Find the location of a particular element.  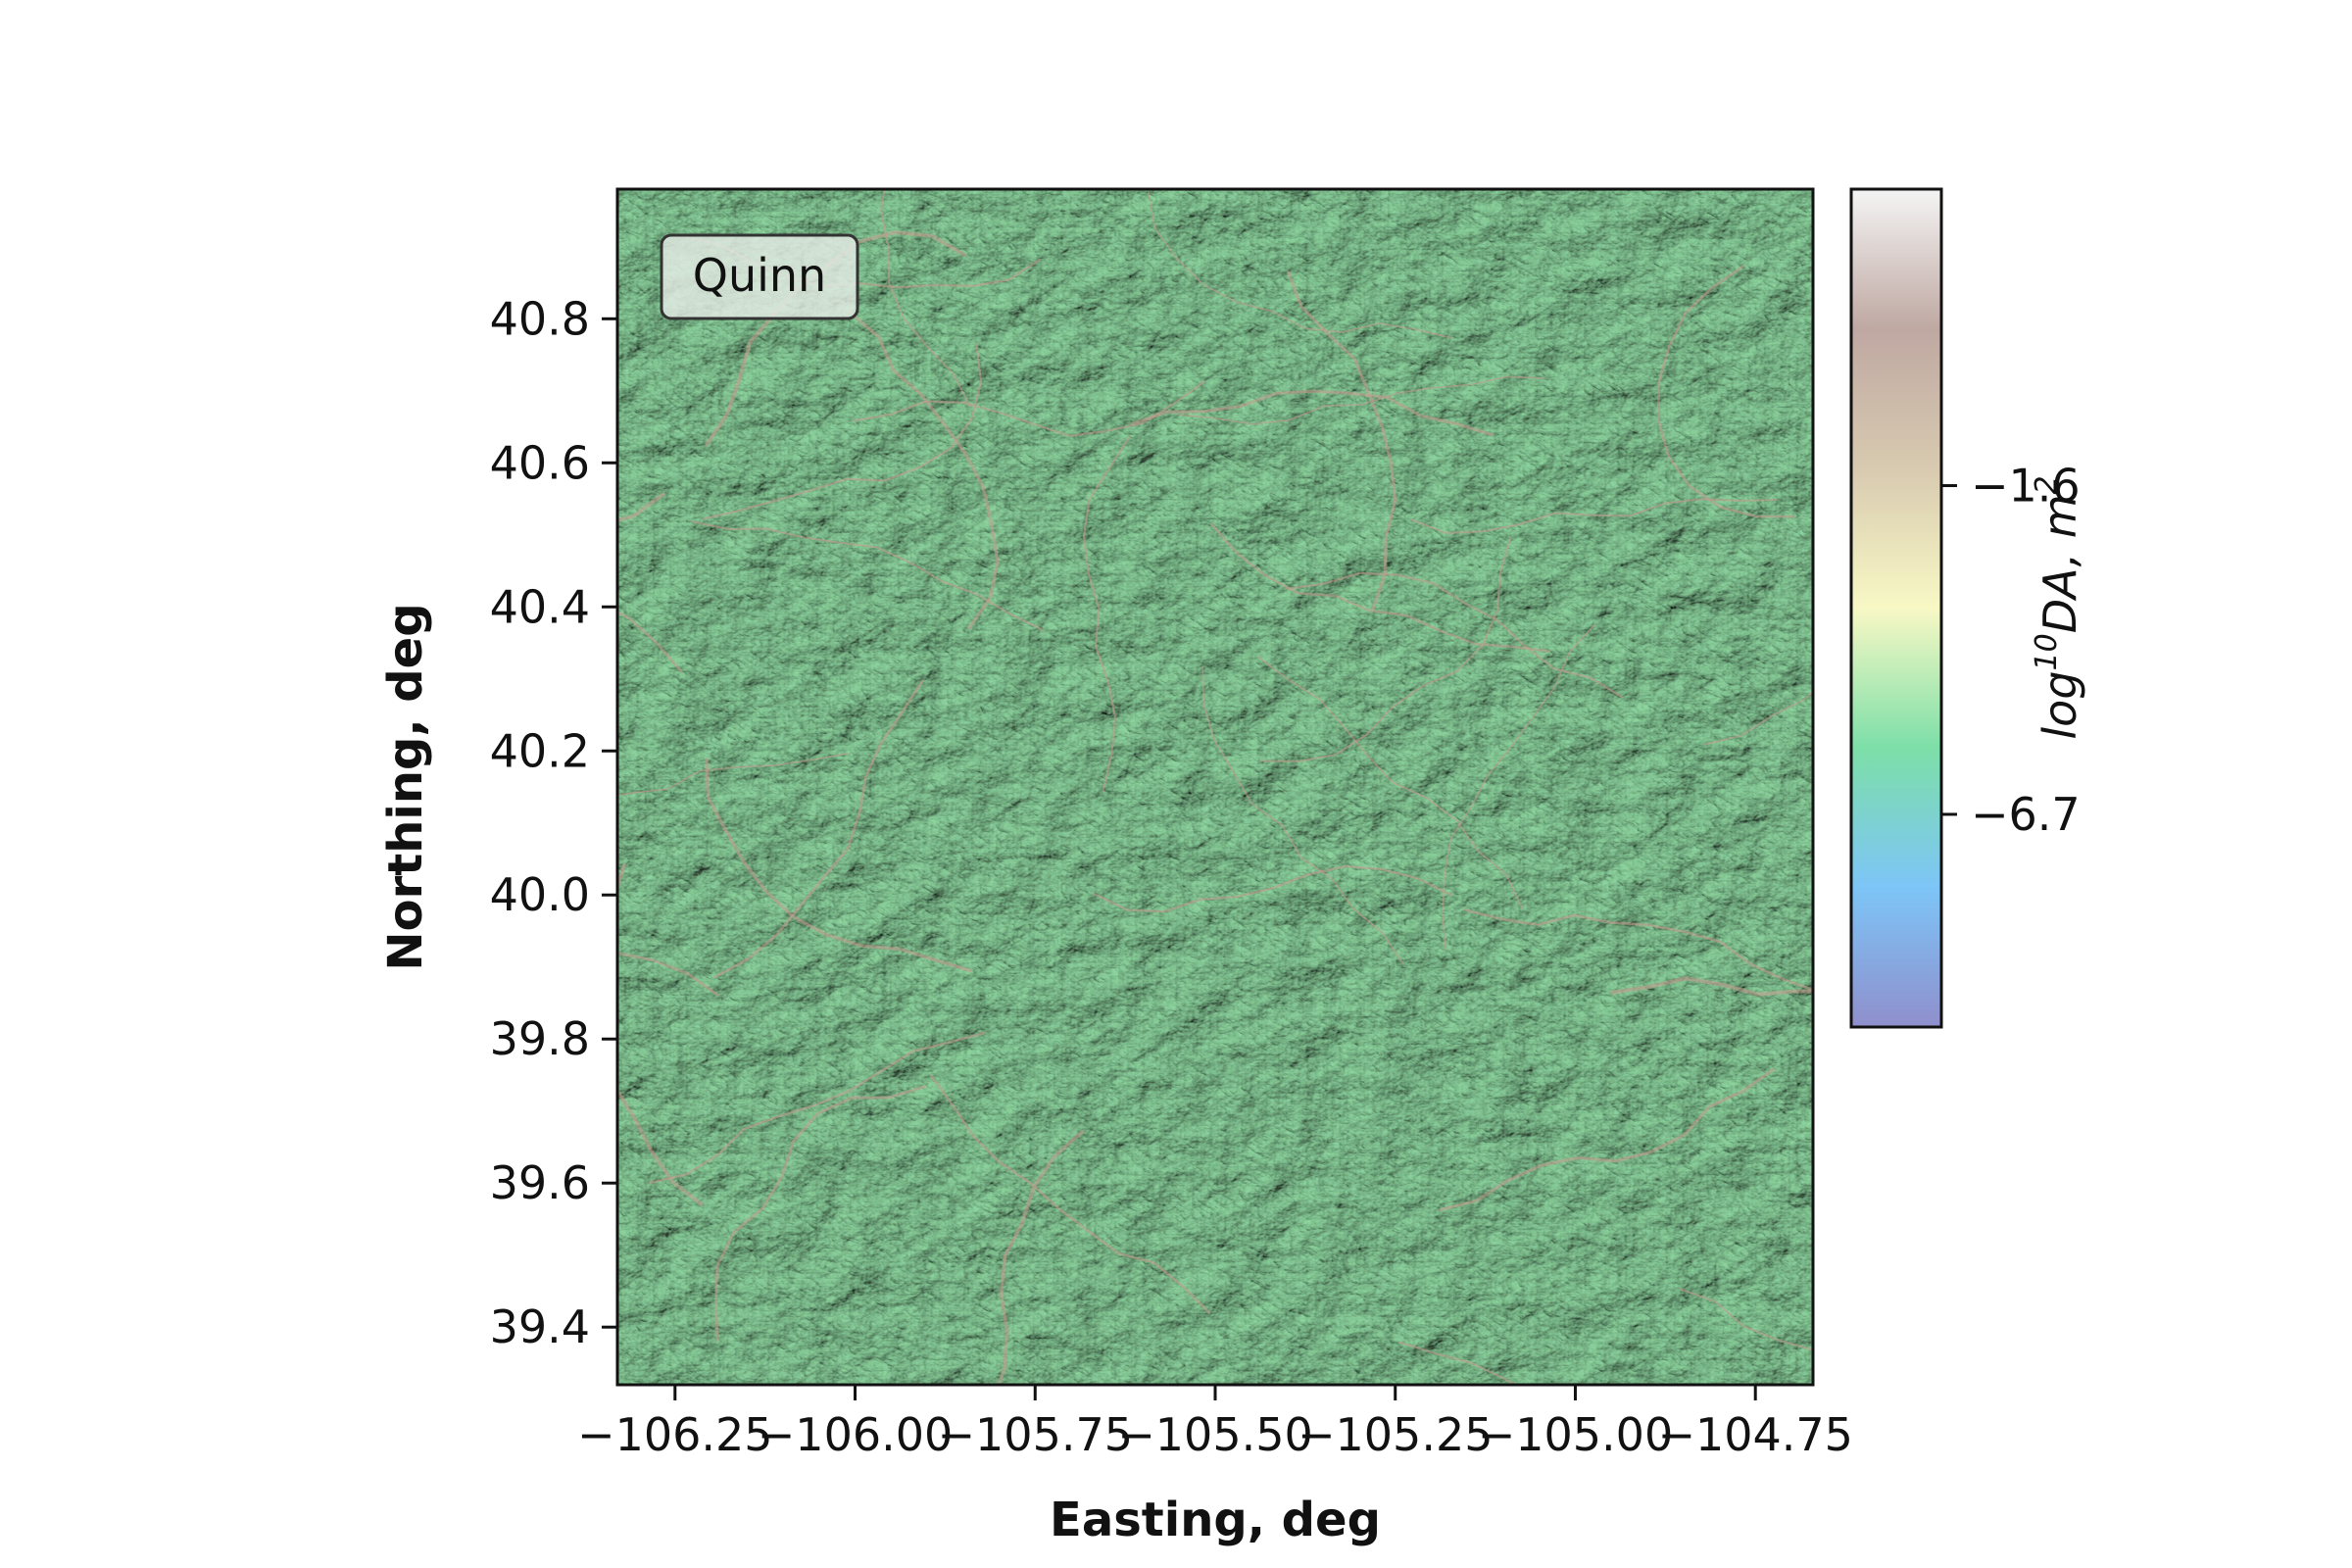

colorbar-gradient is located at coordinates (1896, 608).